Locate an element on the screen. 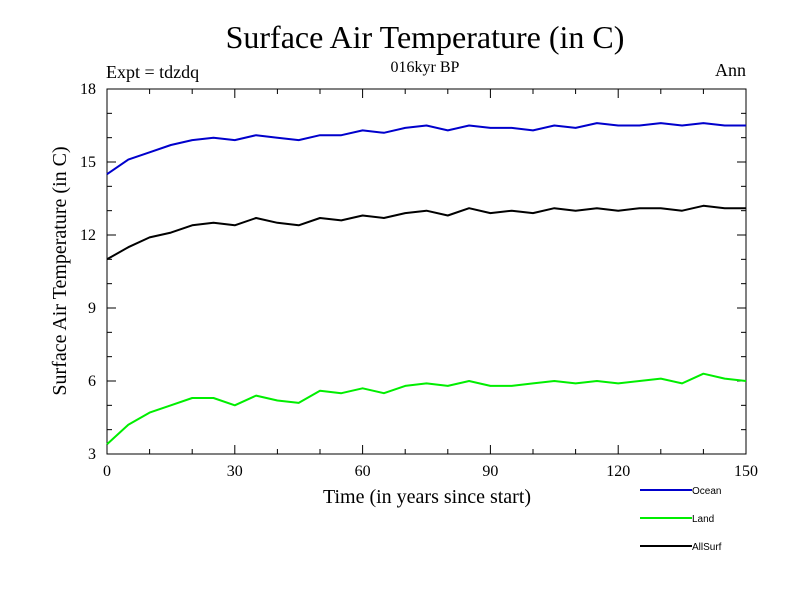 Image resolution: width=800 pixels, height=600 pixels. y-tick-label: 6 is located at coordinates (92, 381).